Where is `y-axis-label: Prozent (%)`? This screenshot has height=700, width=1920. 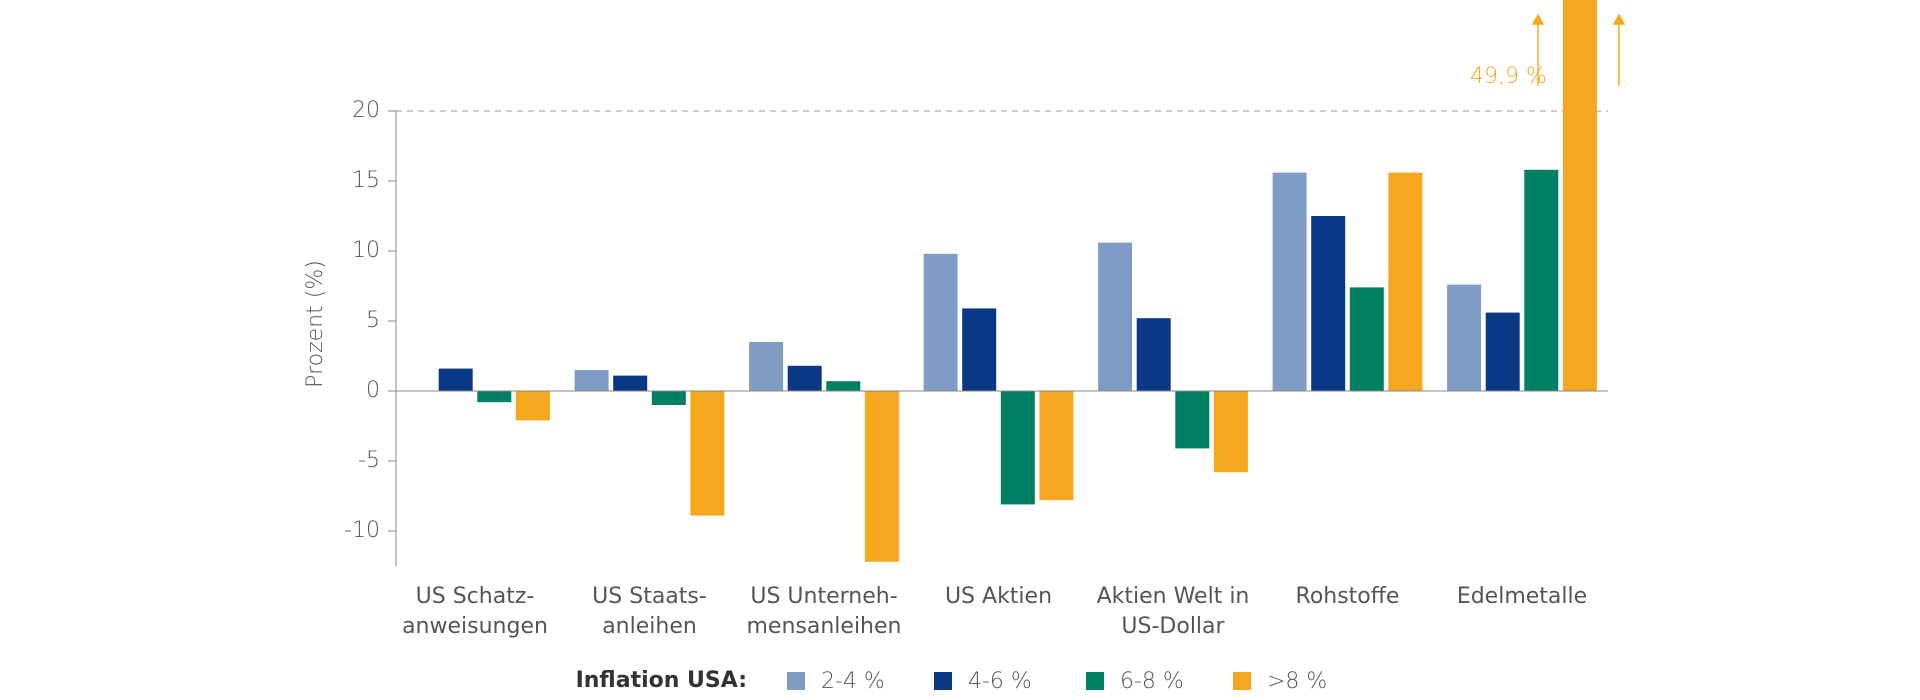 y-axis-label: Prozent (%) is located at coordinates (315, 324).